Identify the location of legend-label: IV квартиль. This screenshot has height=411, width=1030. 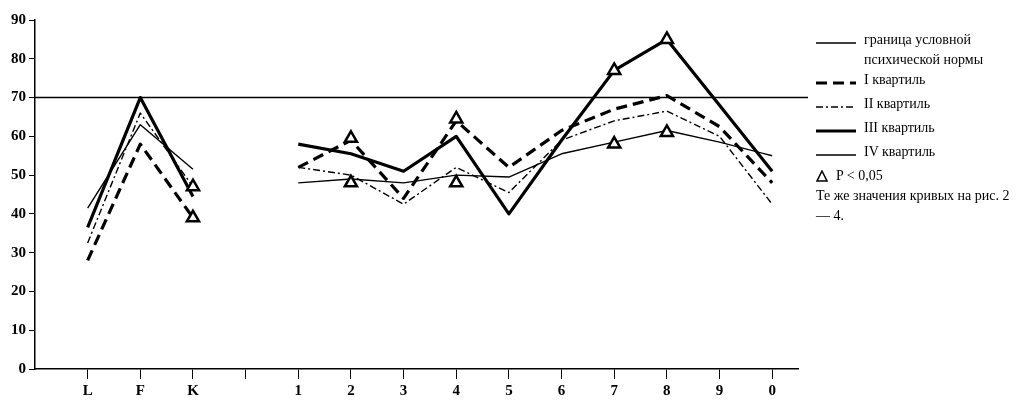
(900, 152).